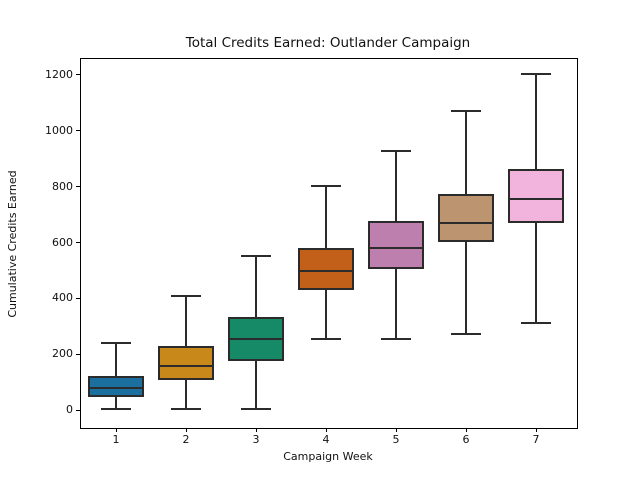 This screenshot has height=480, width=640. Describe the element at coordinates (466, 439) in the screenshot. I see `x-tick-label: 6` at that location.